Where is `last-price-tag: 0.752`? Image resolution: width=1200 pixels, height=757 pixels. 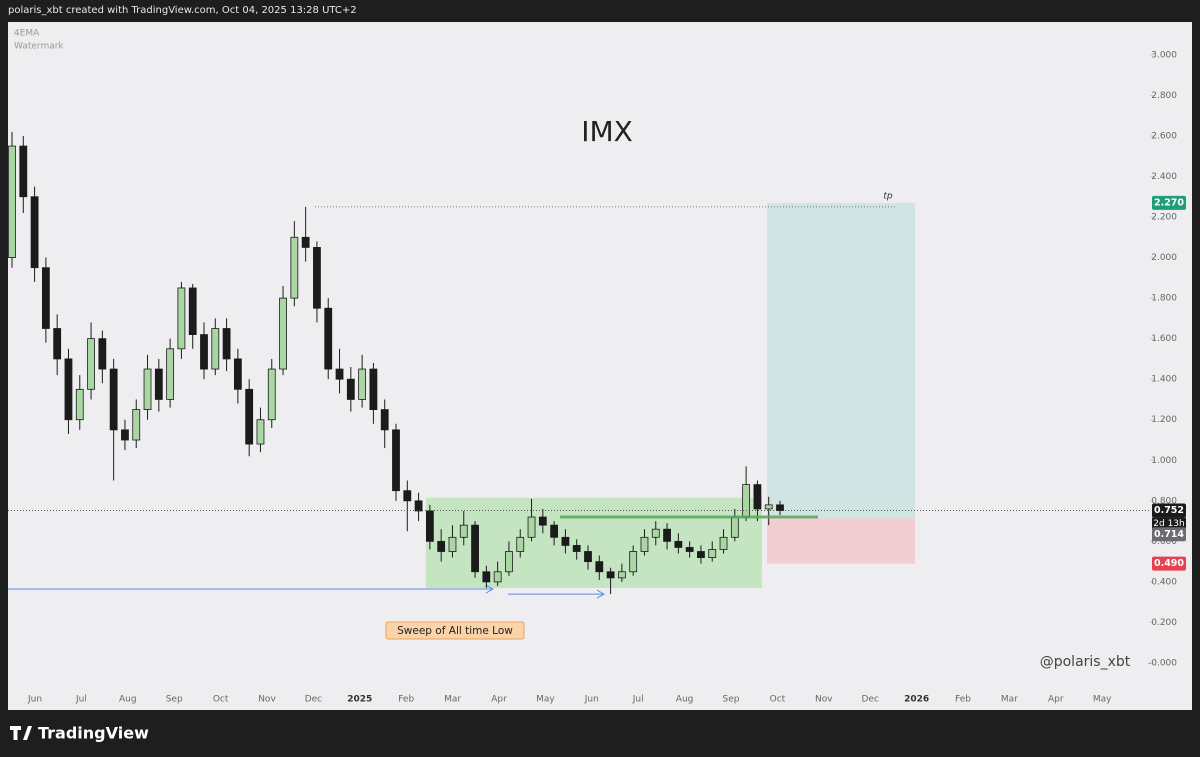
last-price-tag: 0.752 is located at coordinates (1169, 510).